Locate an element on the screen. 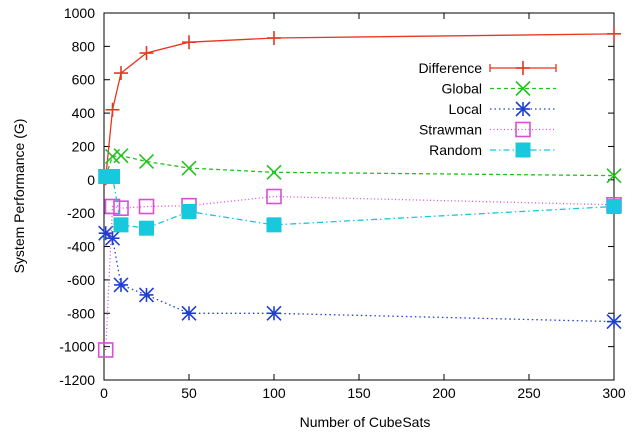 The image size is (641, 434). x-tick-label: 50 is located at coordinates (189, 393).